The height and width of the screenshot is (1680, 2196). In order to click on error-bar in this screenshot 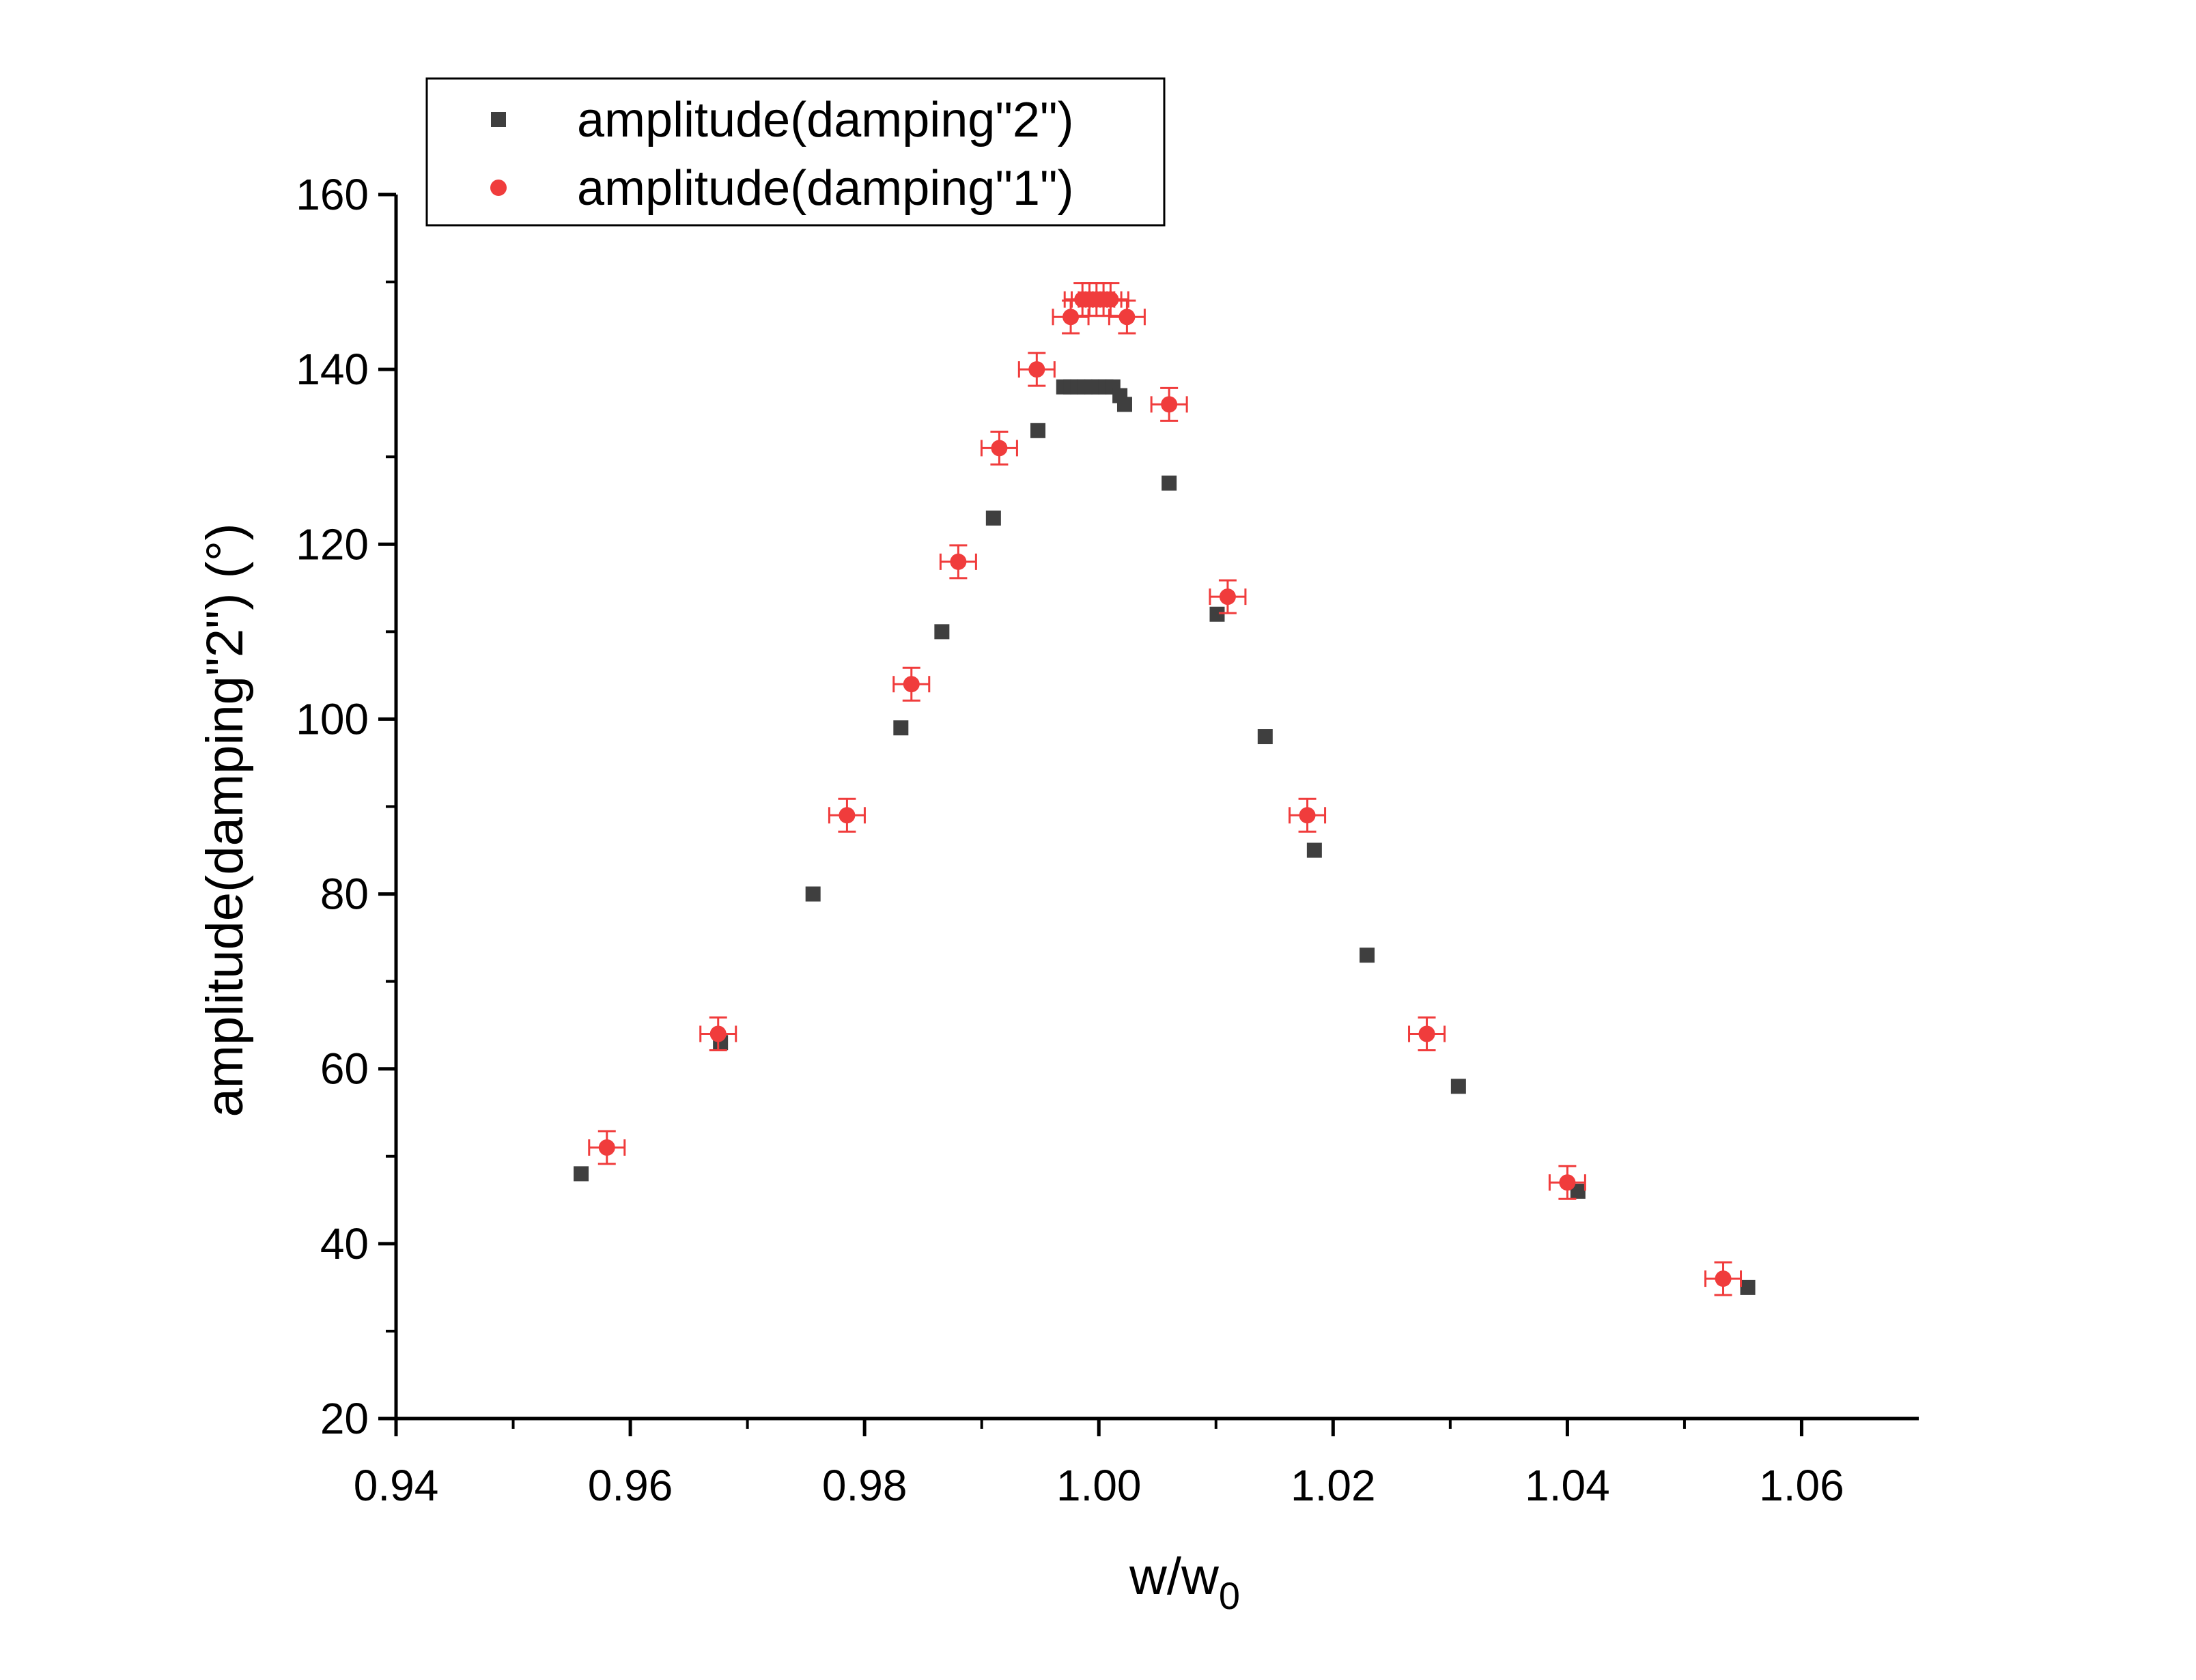, I will do `click(718, 1033)`.